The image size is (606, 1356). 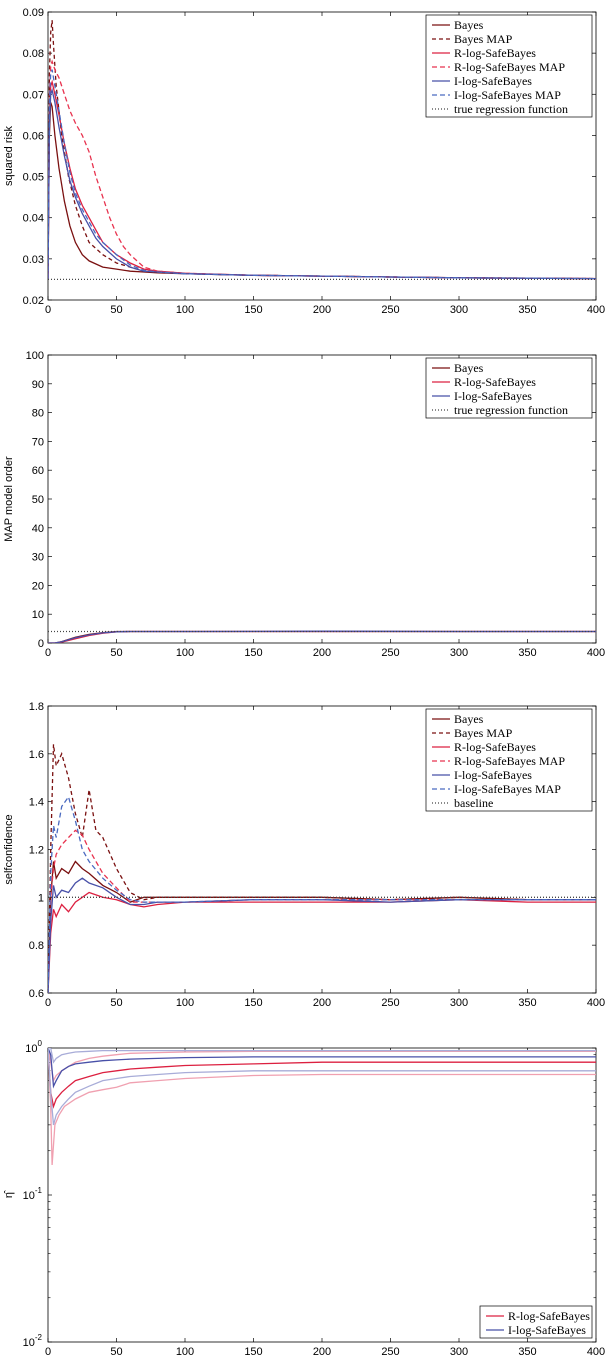 I want to click on y-tick-label: 70, so click(x=38, y=442).